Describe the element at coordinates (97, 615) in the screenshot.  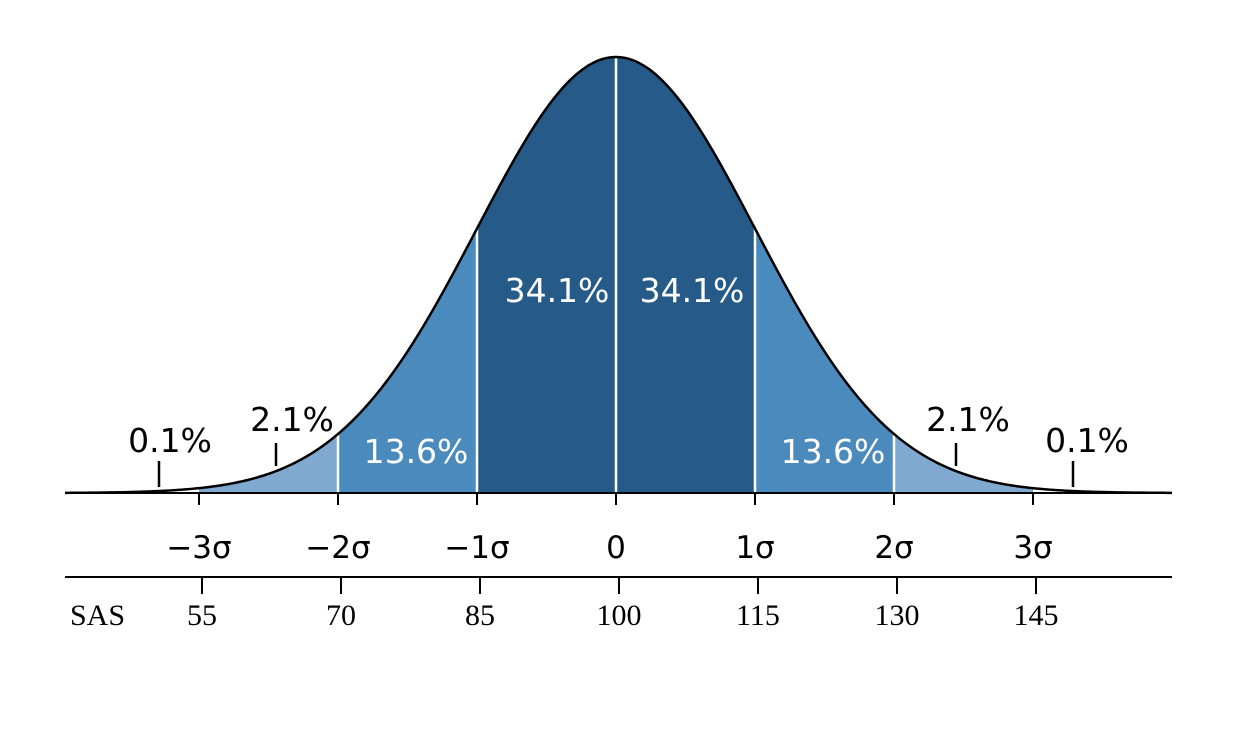
I see `sas-axis-label: SAS` at that location.